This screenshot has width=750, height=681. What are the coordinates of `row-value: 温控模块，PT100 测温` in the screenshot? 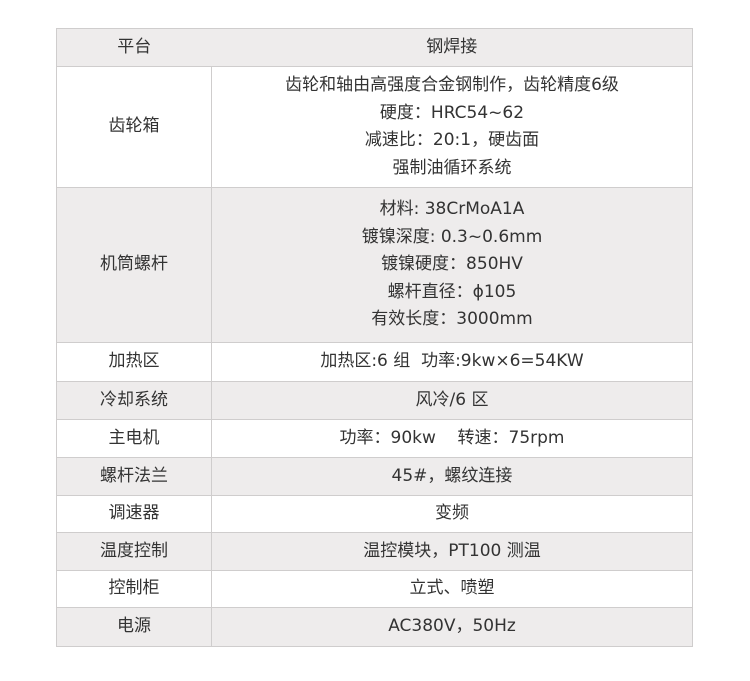 It's located at (452, 551).